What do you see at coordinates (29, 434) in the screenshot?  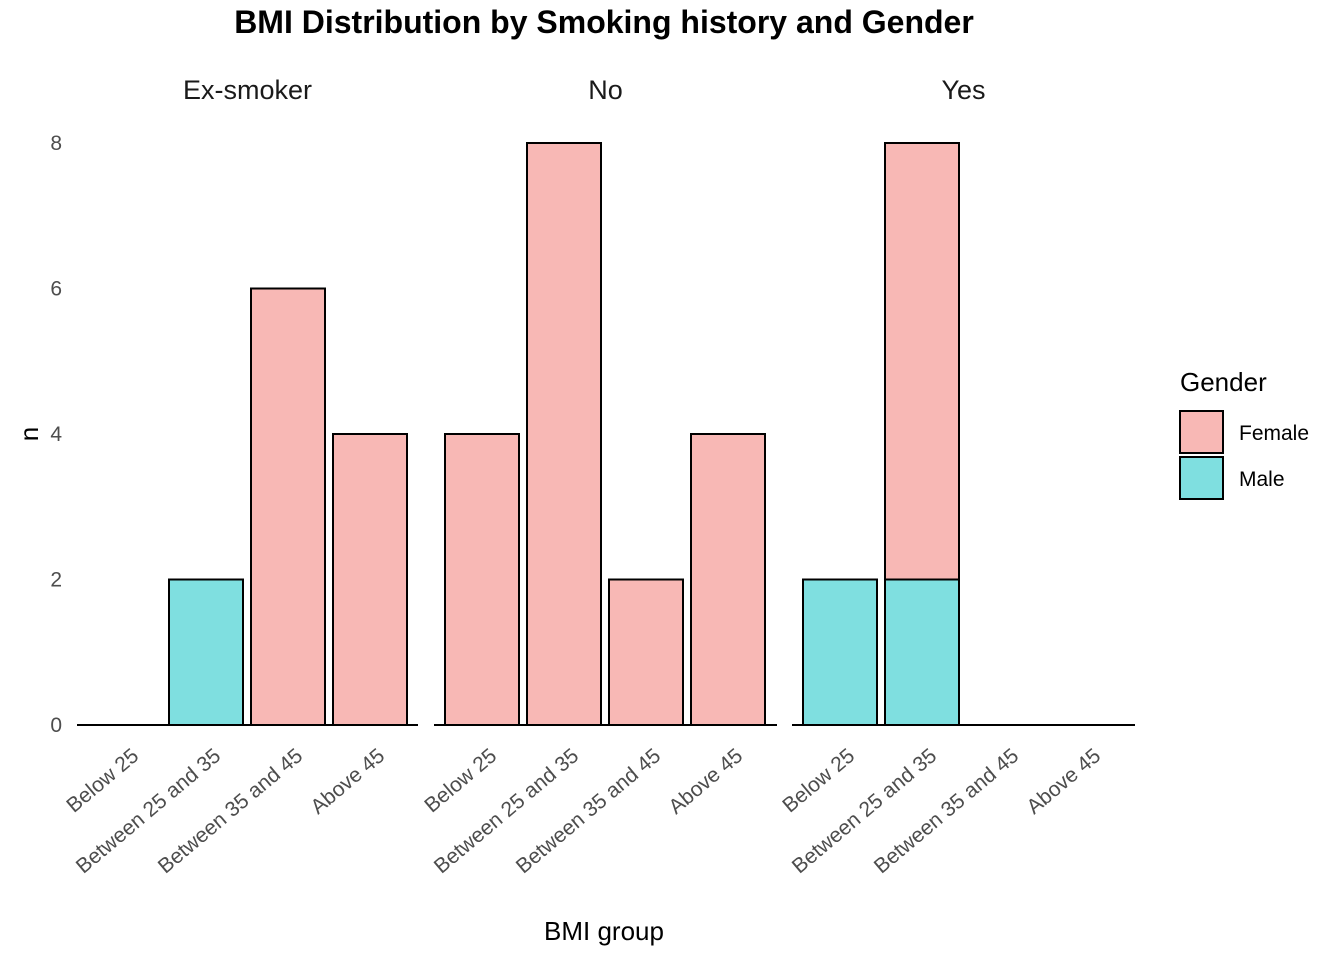 I see `y-axis-title: n` at bounding box center [29, 434].